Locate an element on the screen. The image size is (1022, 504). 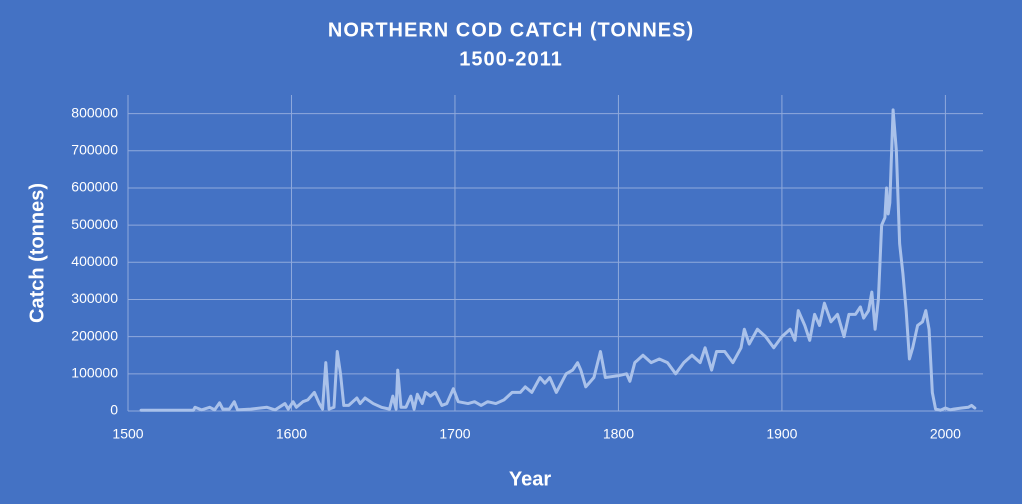
y-tick-label: 700000 is located at coordinates (94, 149).